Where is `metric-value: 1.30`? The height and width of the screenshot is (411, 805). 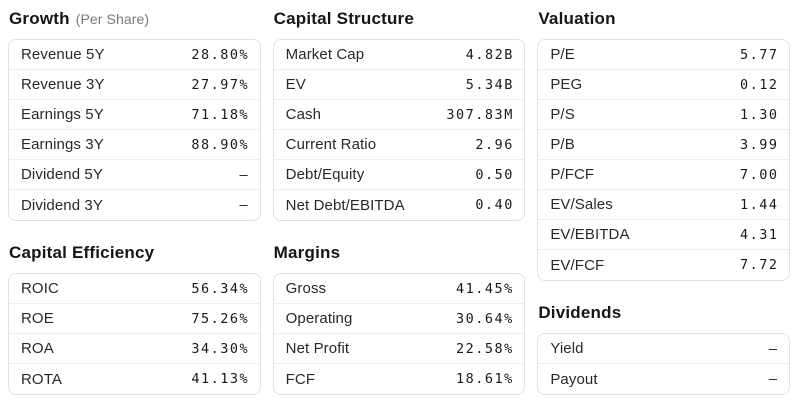
metric-value: 1.30 is located at coordinates (759, 114).